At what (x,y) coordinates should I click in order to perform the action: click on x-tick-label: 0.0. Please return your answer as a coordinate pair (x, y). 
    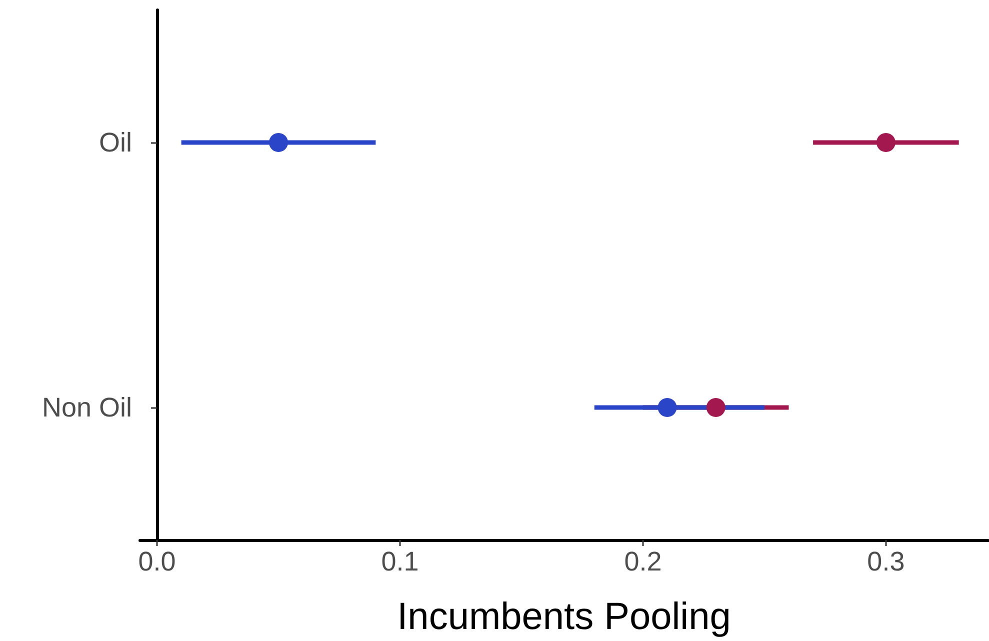
    Looking at the image, I should click on (157, 561).